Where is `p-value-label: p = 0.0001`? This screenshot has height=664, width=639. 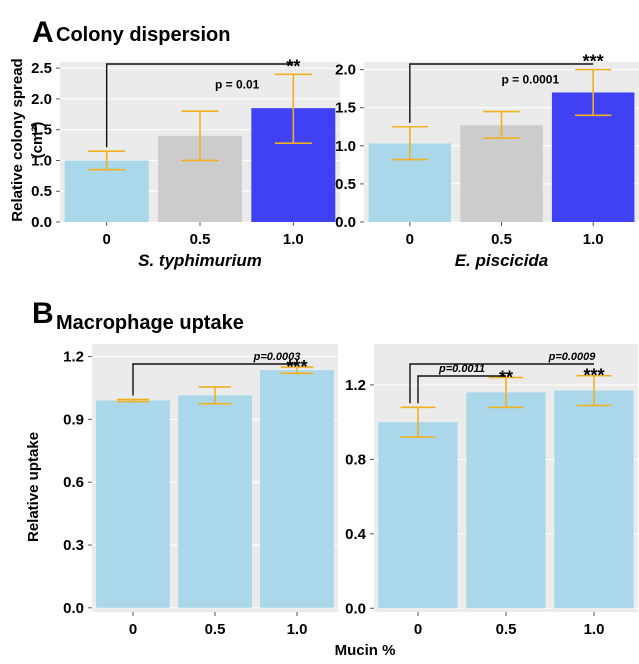 p-value-label: p = 0.0001 is located at coordinates (530, 80).